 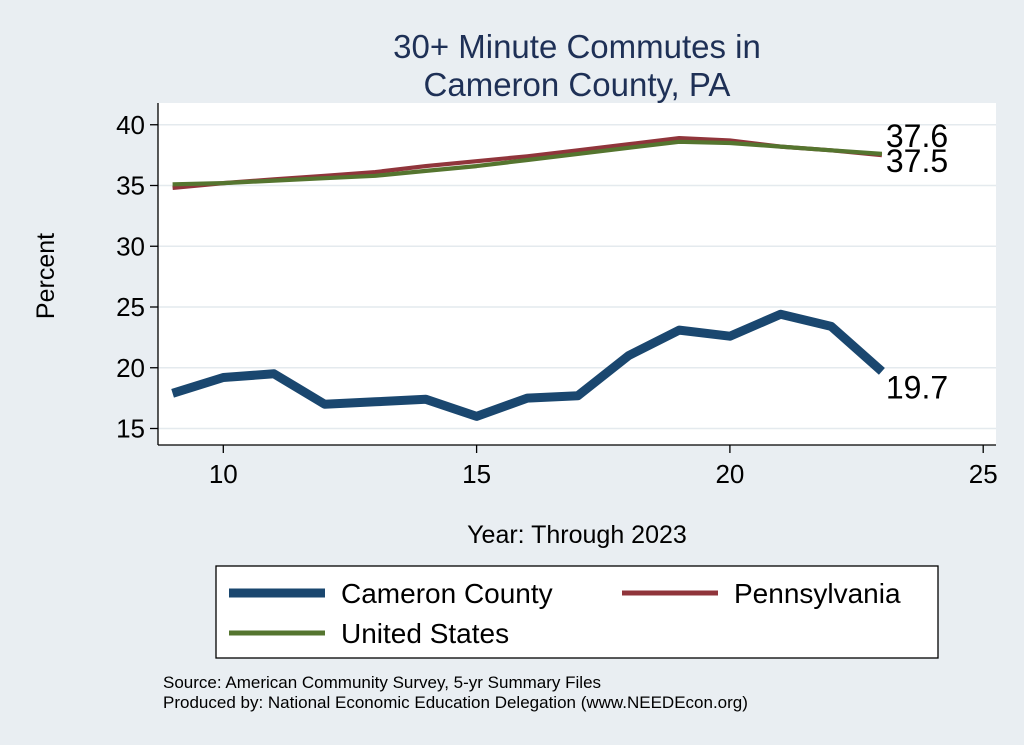 I want to click on legend-label-united-states: United States, so click(x=425, y=633).